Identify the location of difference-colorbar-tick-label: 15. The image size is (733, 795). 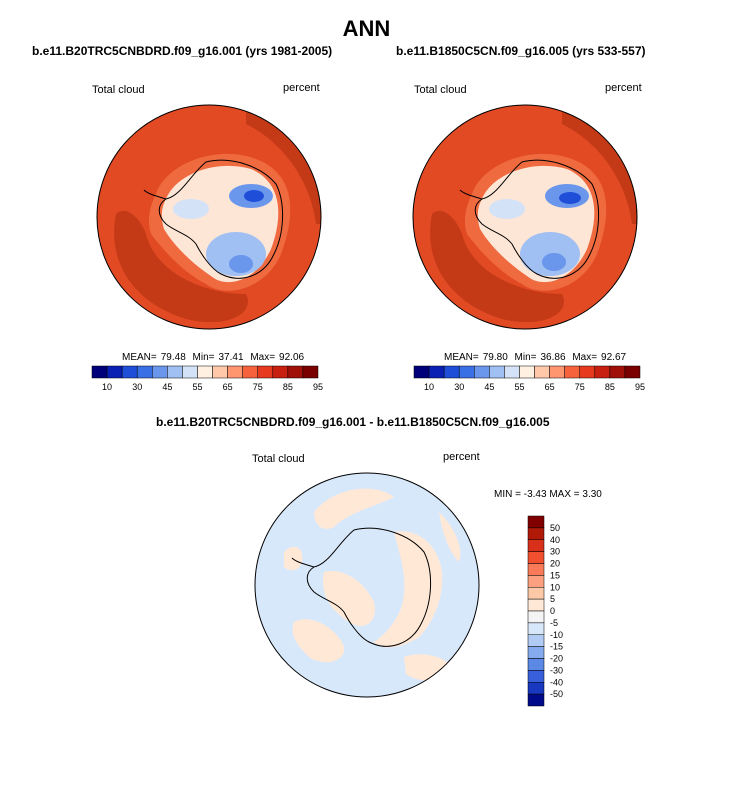
(555, 575).